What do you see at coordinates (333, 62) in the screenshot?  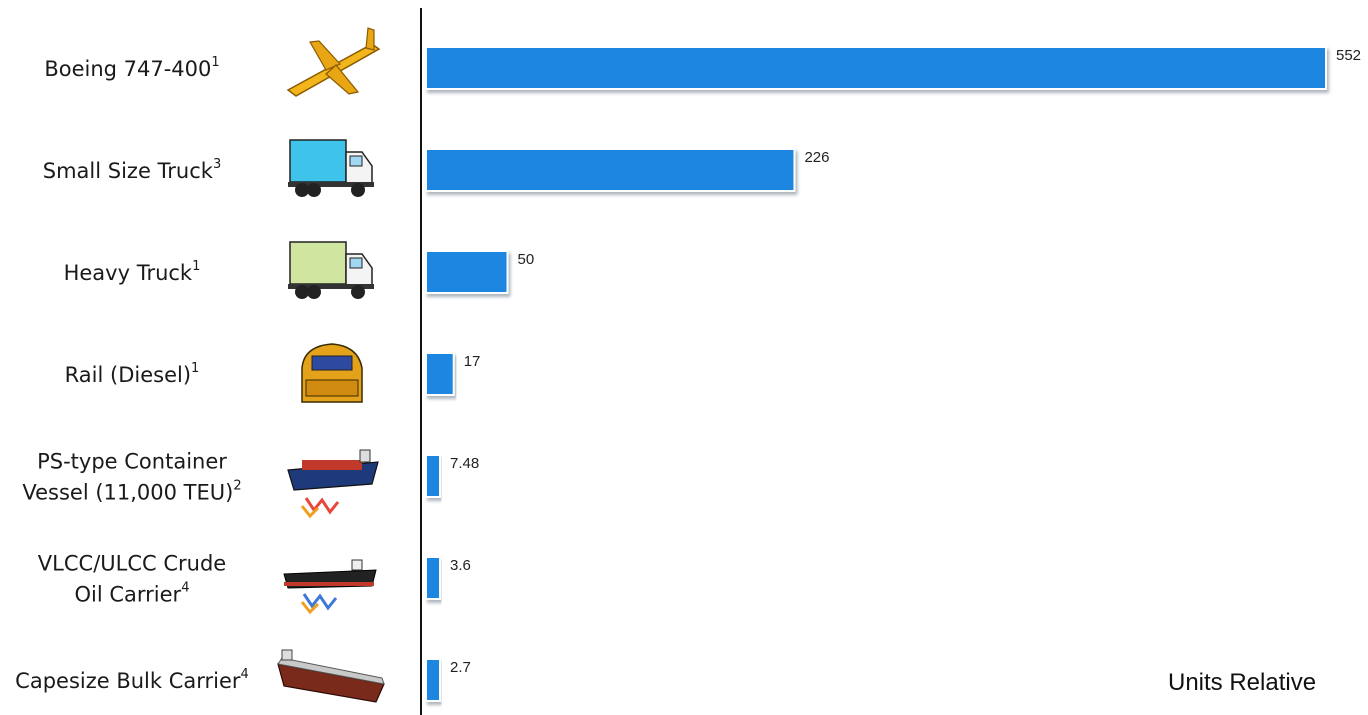 I see `airplane-icon` at bounding box center [333, 62].